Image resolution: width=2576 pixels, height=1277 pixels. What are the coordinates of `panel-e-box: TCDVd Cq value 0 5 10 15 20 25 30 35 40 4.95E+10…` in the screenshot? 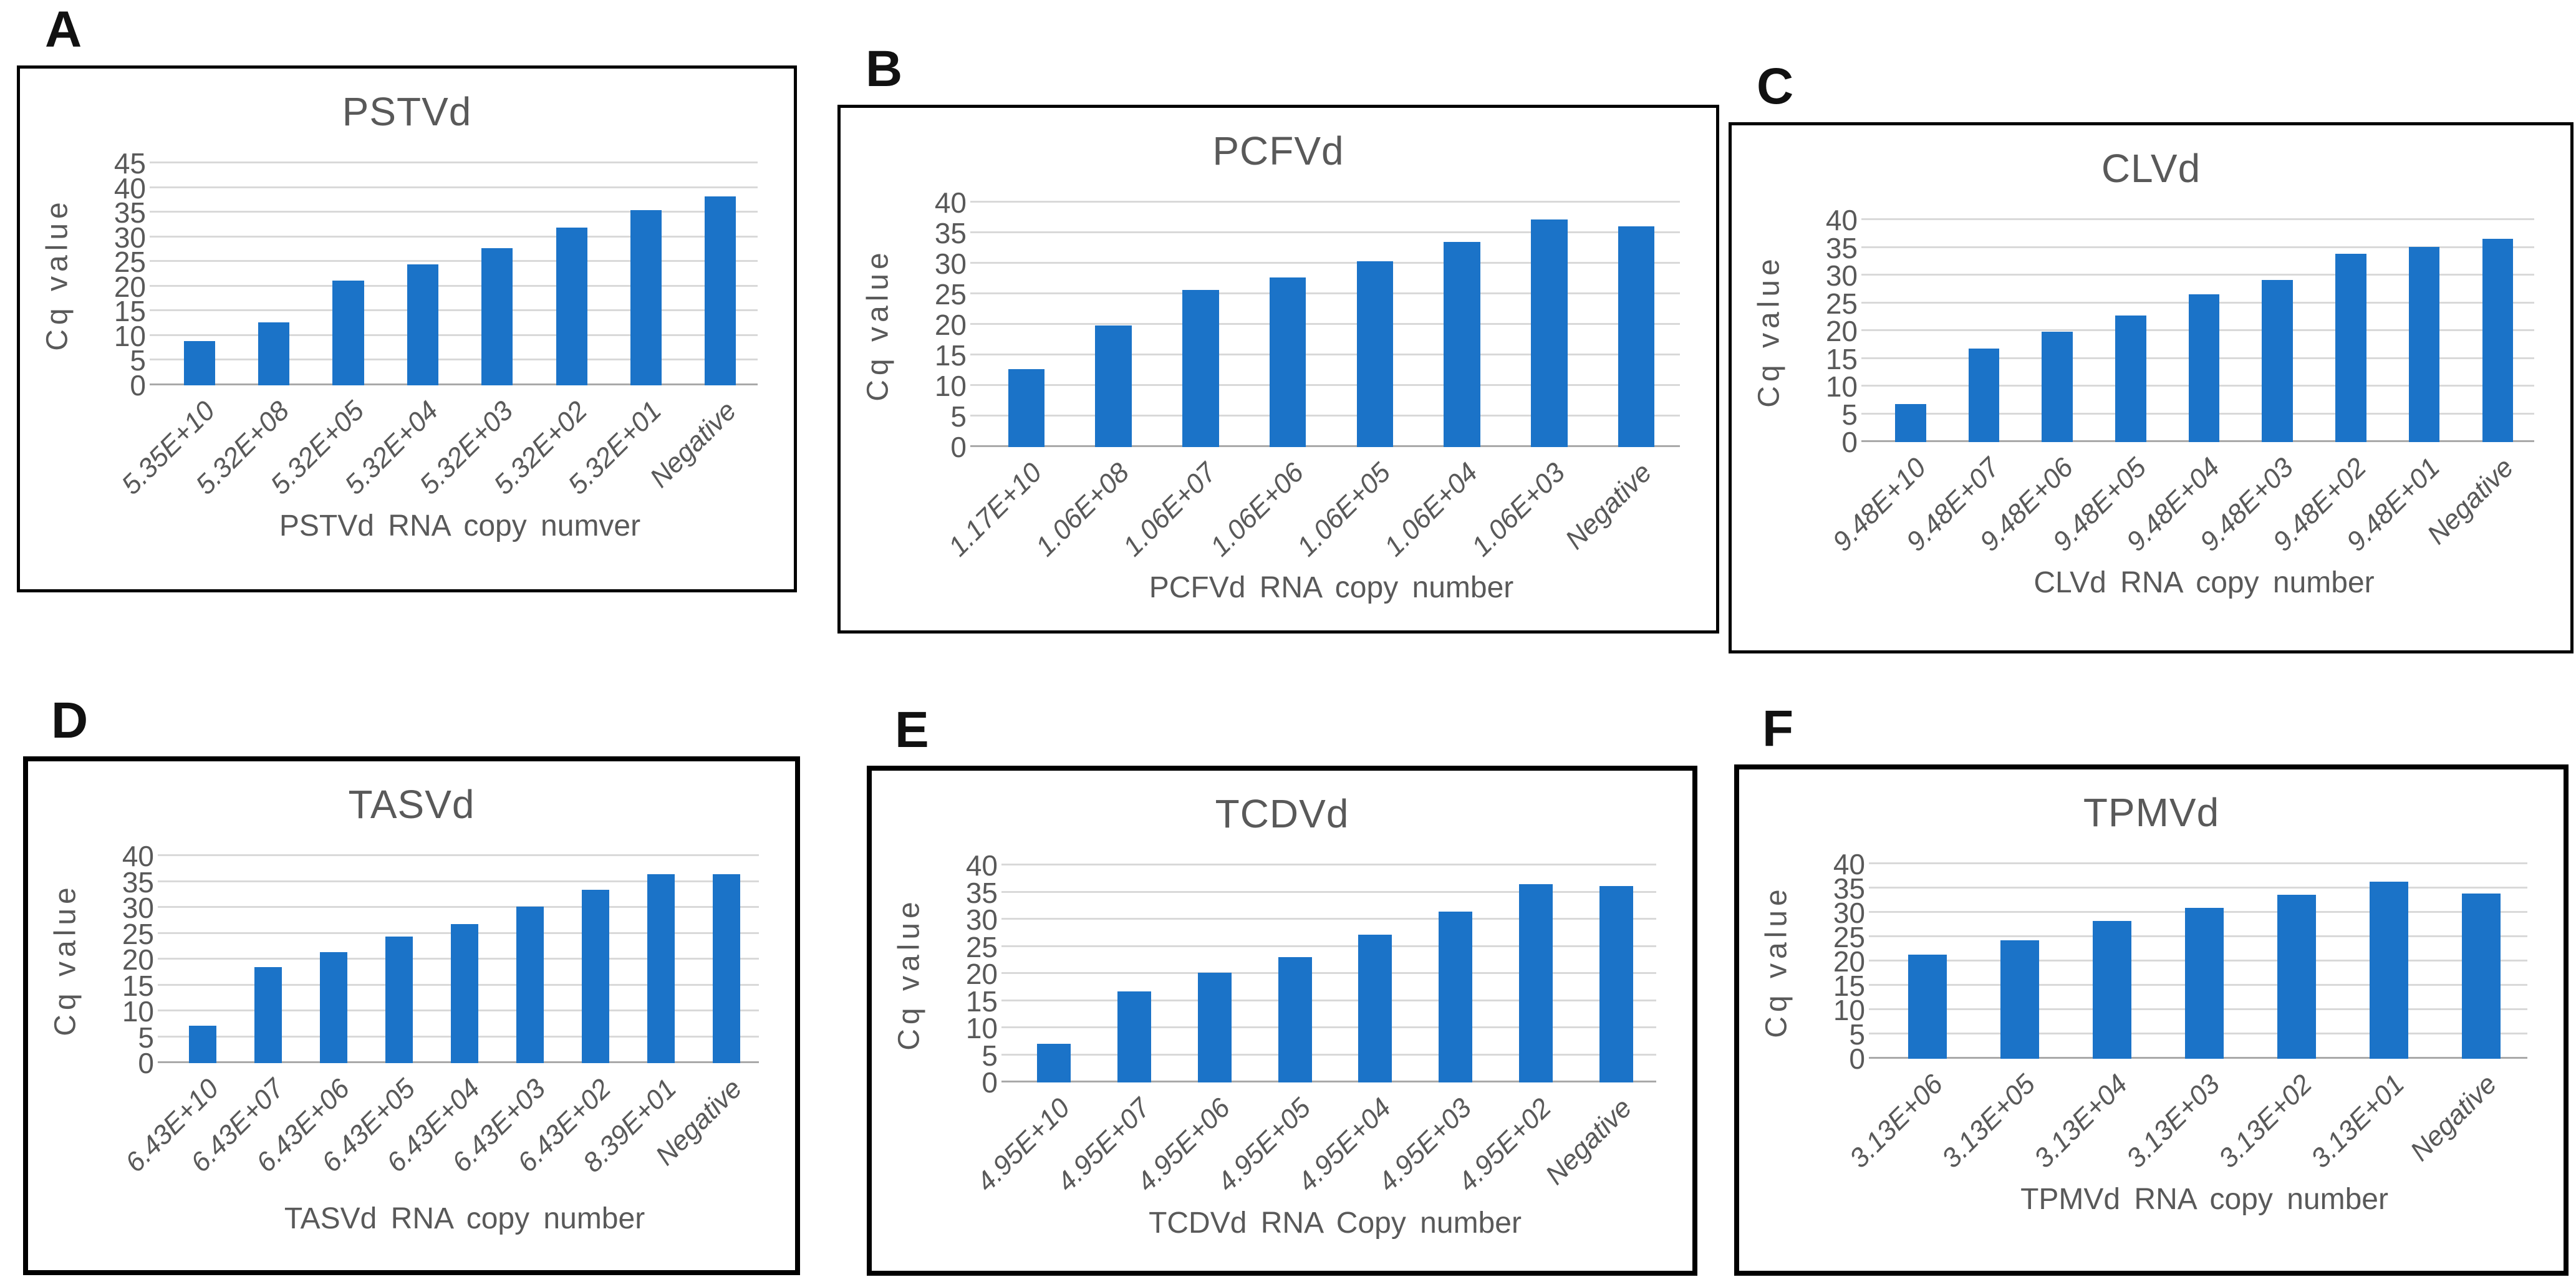 It's located at (1282, 1021).